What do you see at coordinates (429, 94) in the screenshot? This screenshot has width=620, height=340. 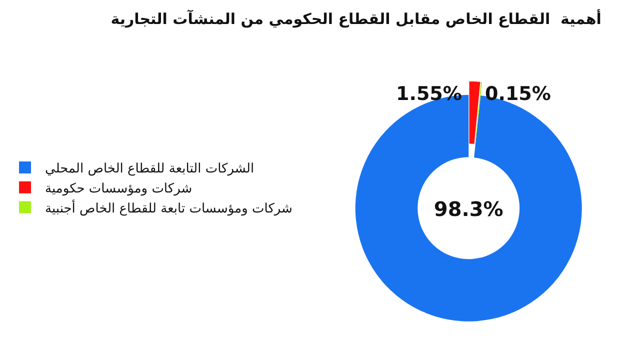 I see `data-label: 1.55%` at bounding box center [429, 94].